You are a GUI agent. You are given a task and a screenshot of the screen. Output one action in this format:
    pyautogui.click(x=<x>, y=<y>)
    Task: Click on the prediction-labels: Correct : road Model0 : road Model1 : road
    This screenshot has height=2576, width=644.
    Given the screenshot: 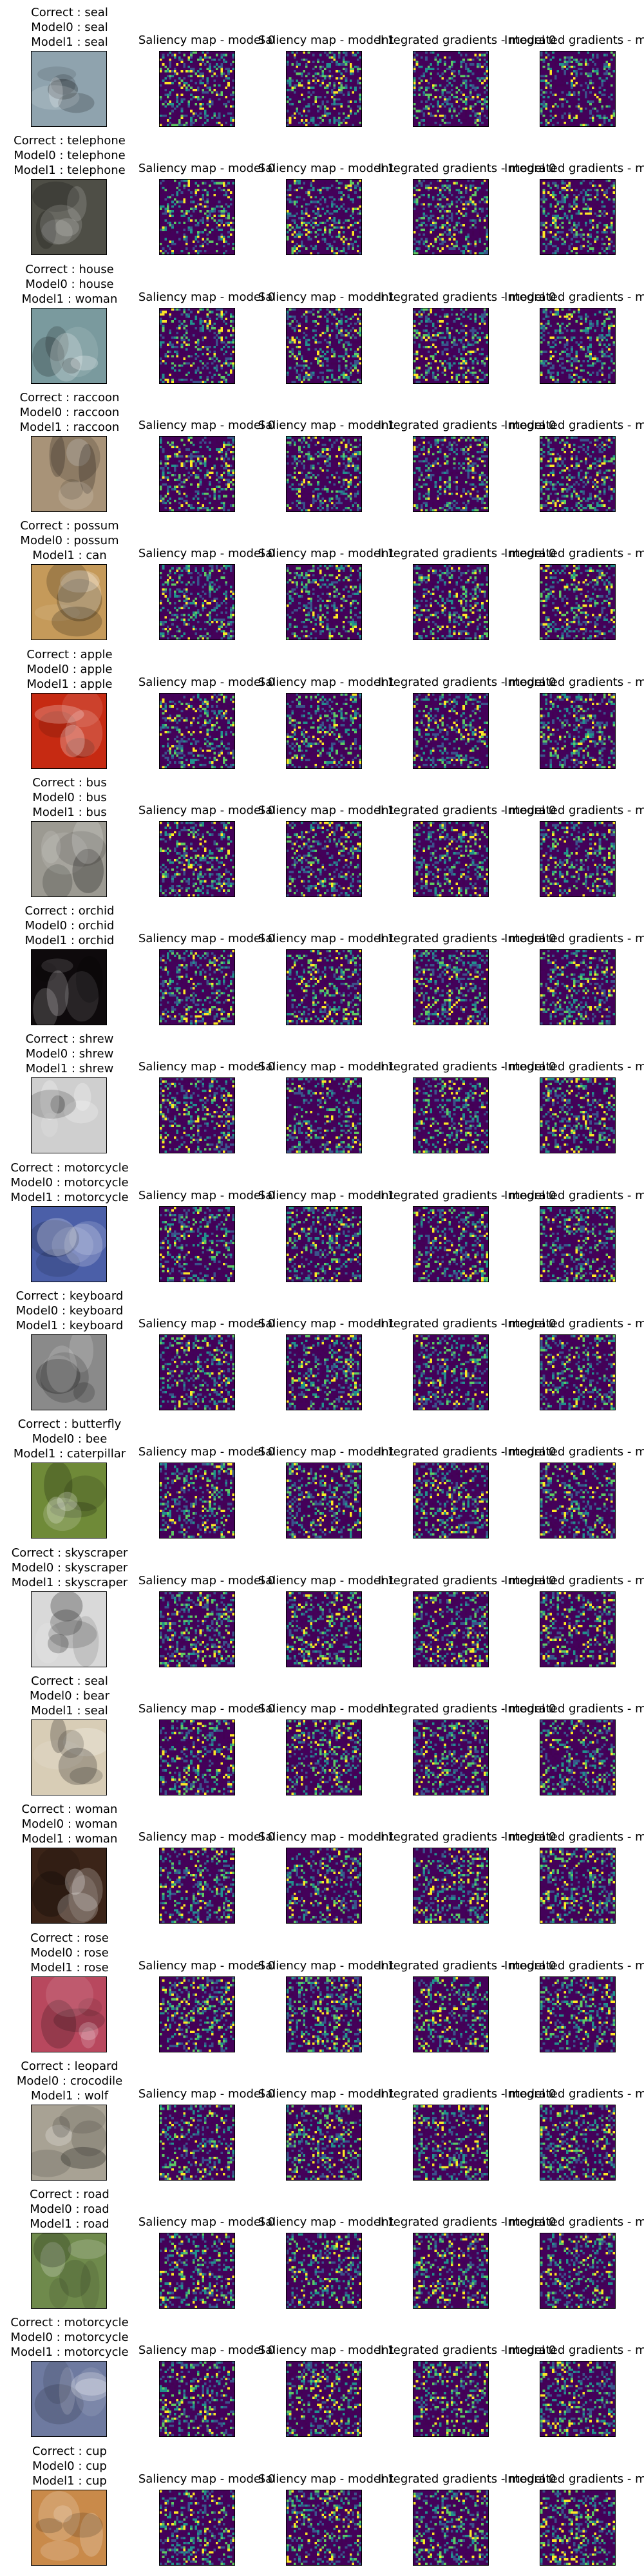 What is the action you would take?
    pyautogui.click(x=69, y=2209)
    